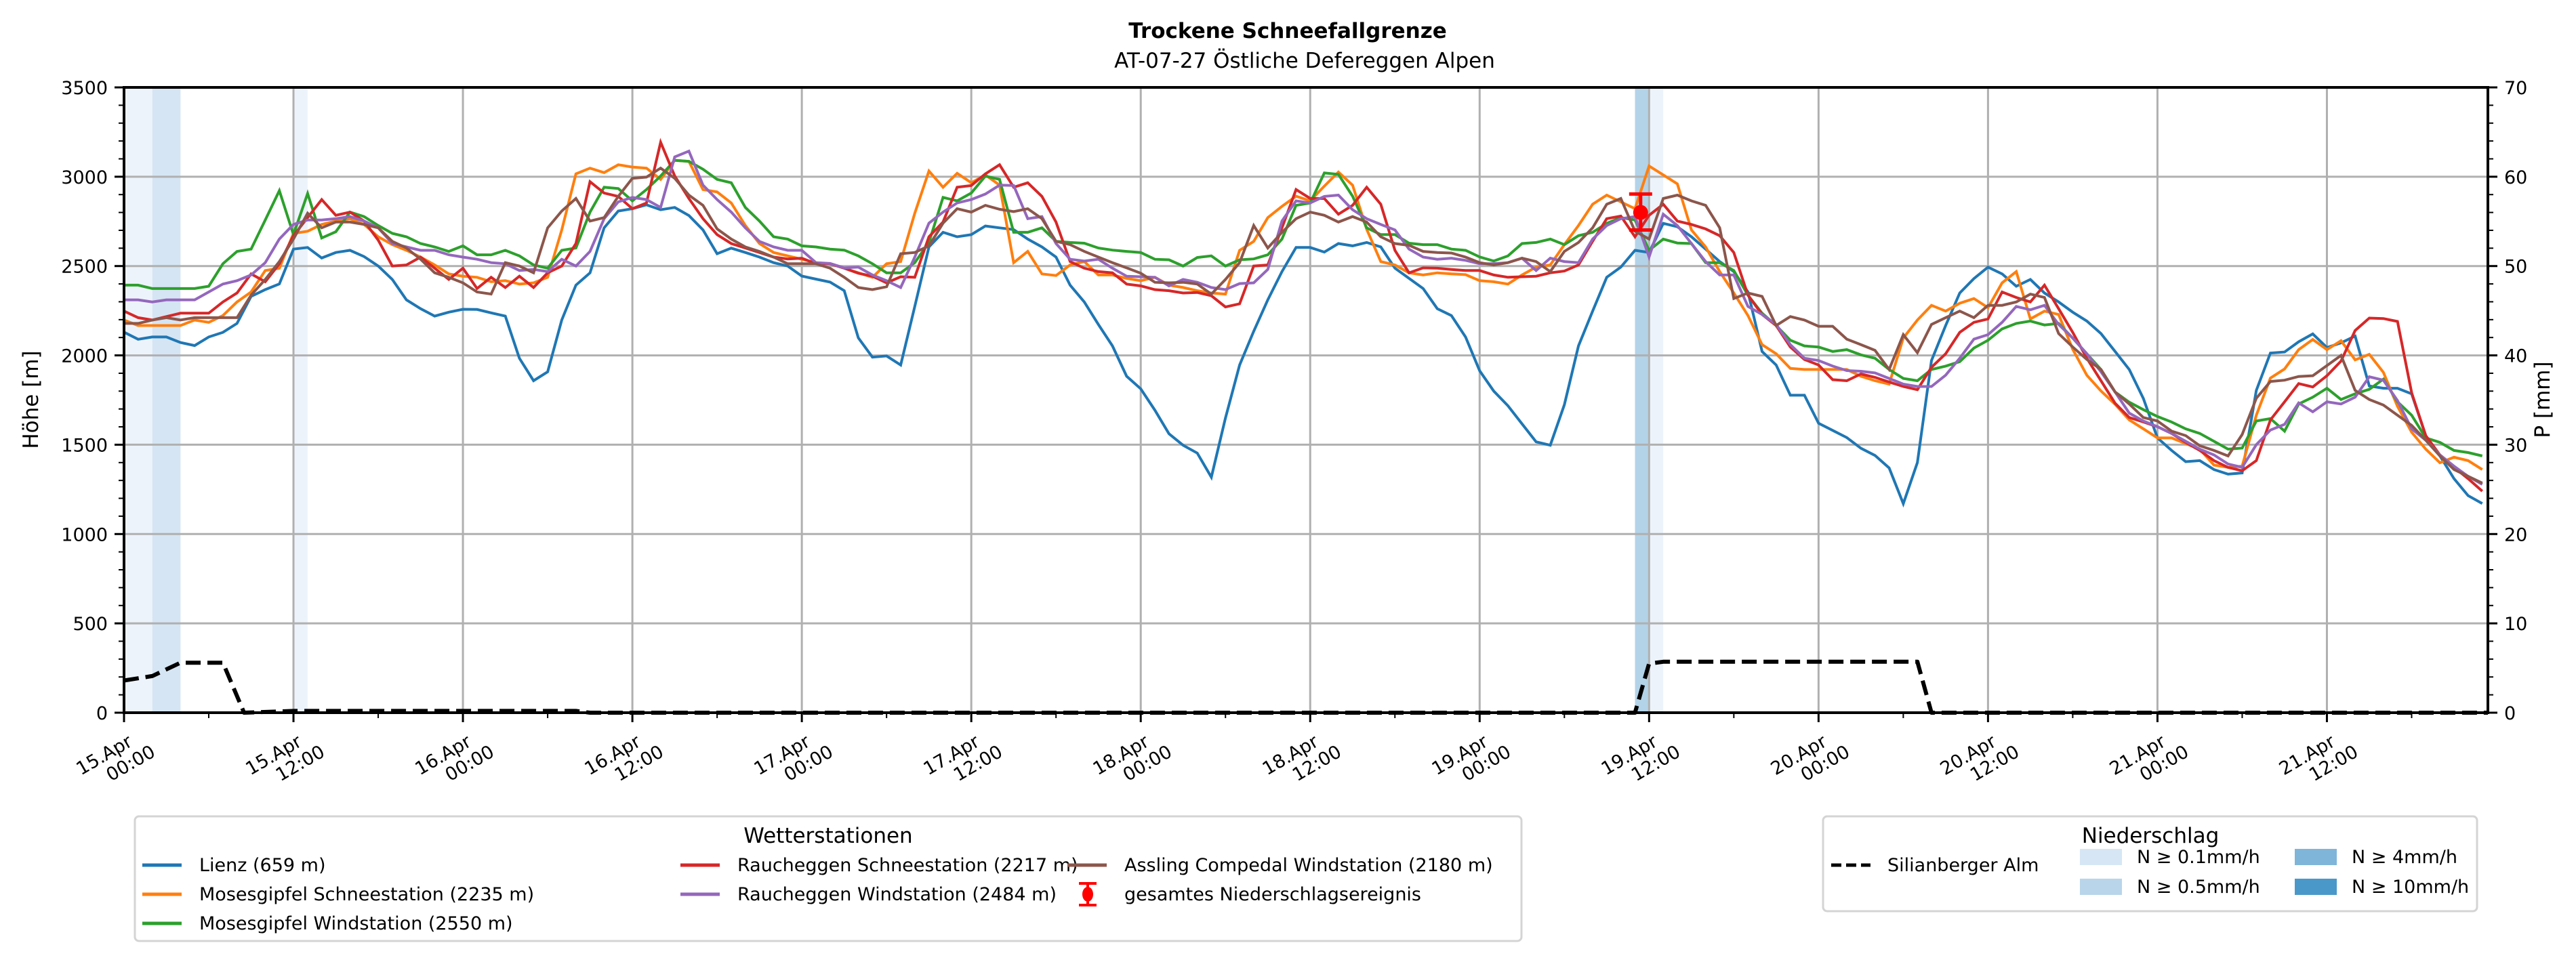 Image resolution: width=2576 pixels, height=962 pixels. I want to click on y2-tick-label: 0, so click(2510, 713).